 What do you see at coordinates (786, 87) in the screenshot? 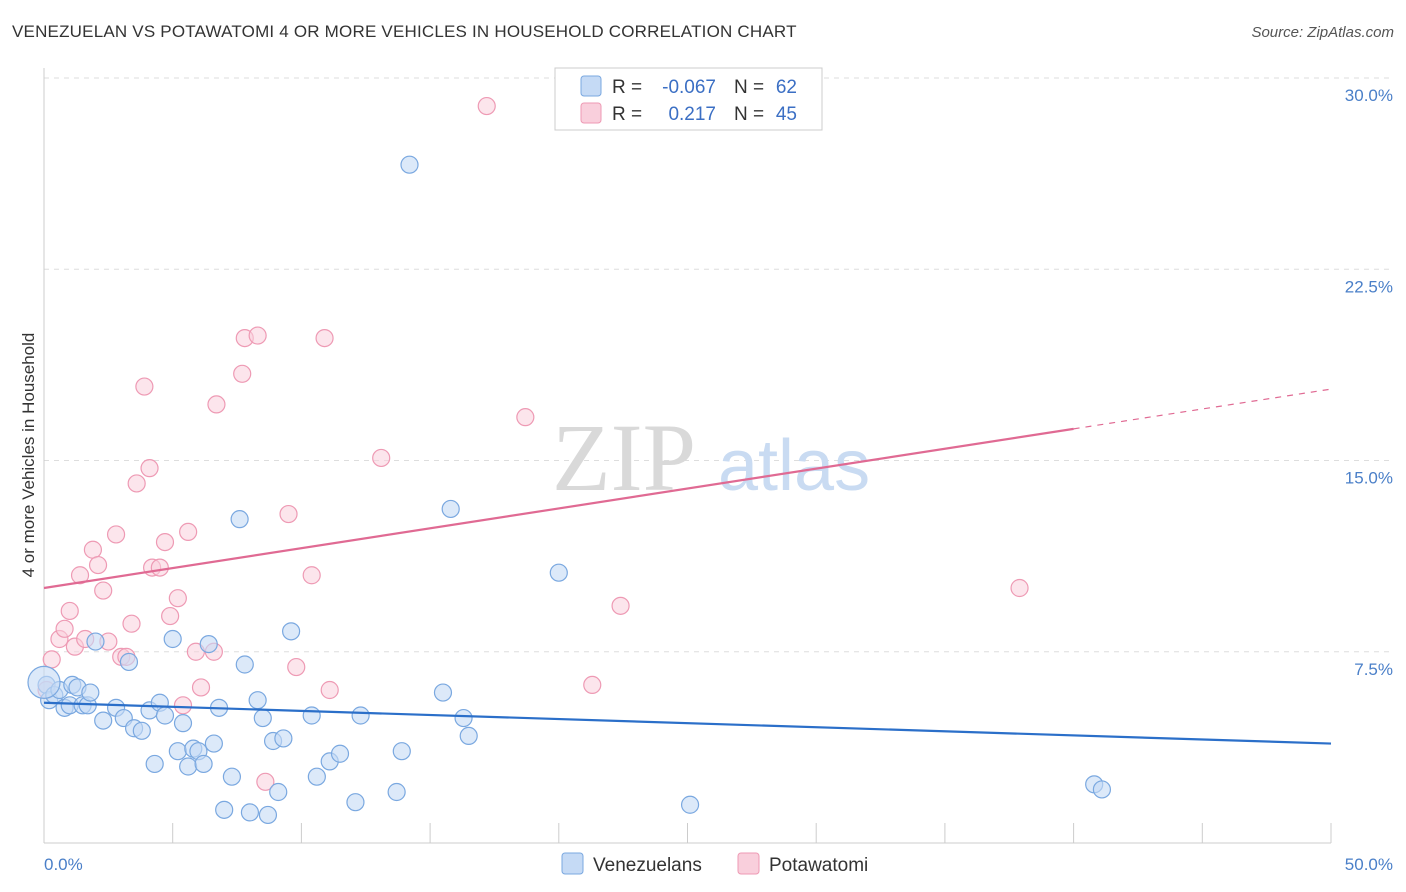
I see `legend-n-value: 62` at bounding box center [786, 87].